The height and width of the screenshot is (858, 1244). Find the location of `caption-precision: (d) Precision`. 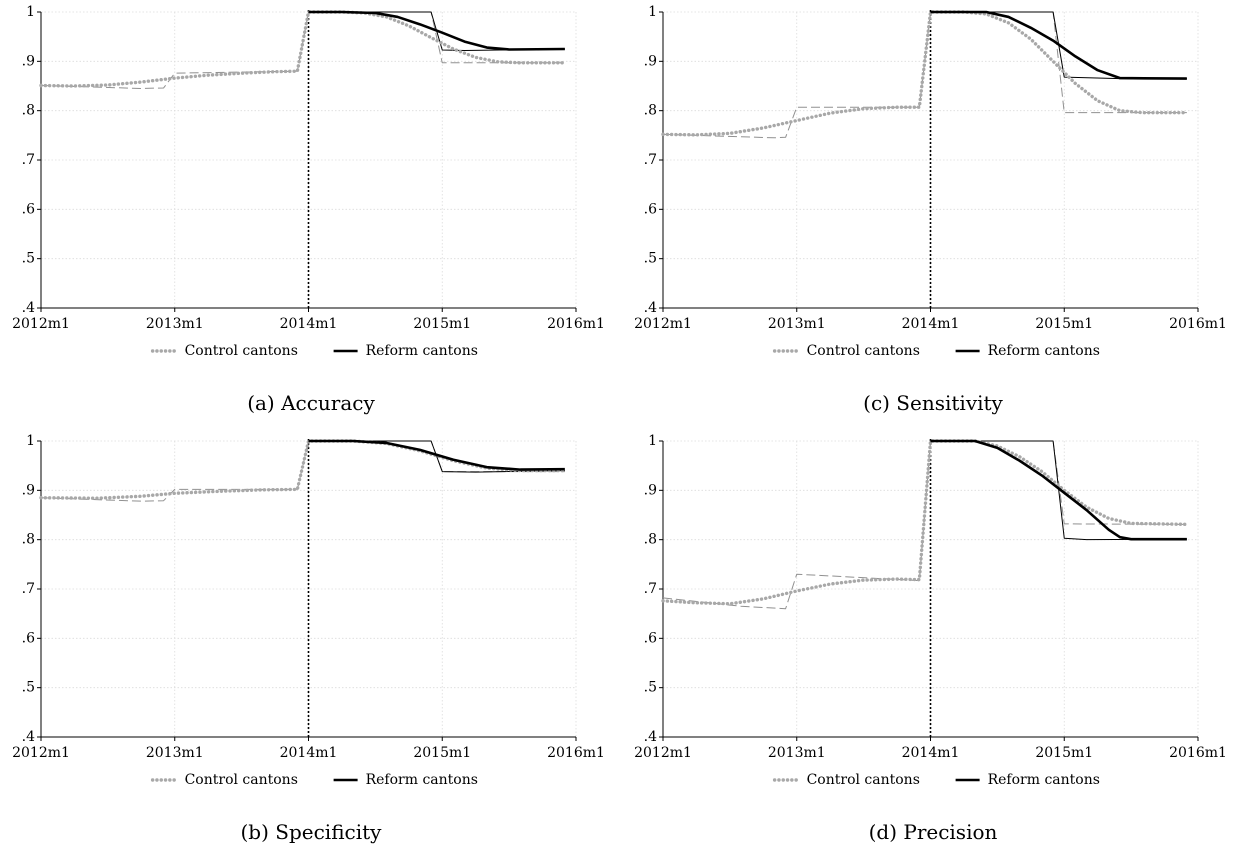

caption-precision: (d) Precision is located at coordinates (933, 832).